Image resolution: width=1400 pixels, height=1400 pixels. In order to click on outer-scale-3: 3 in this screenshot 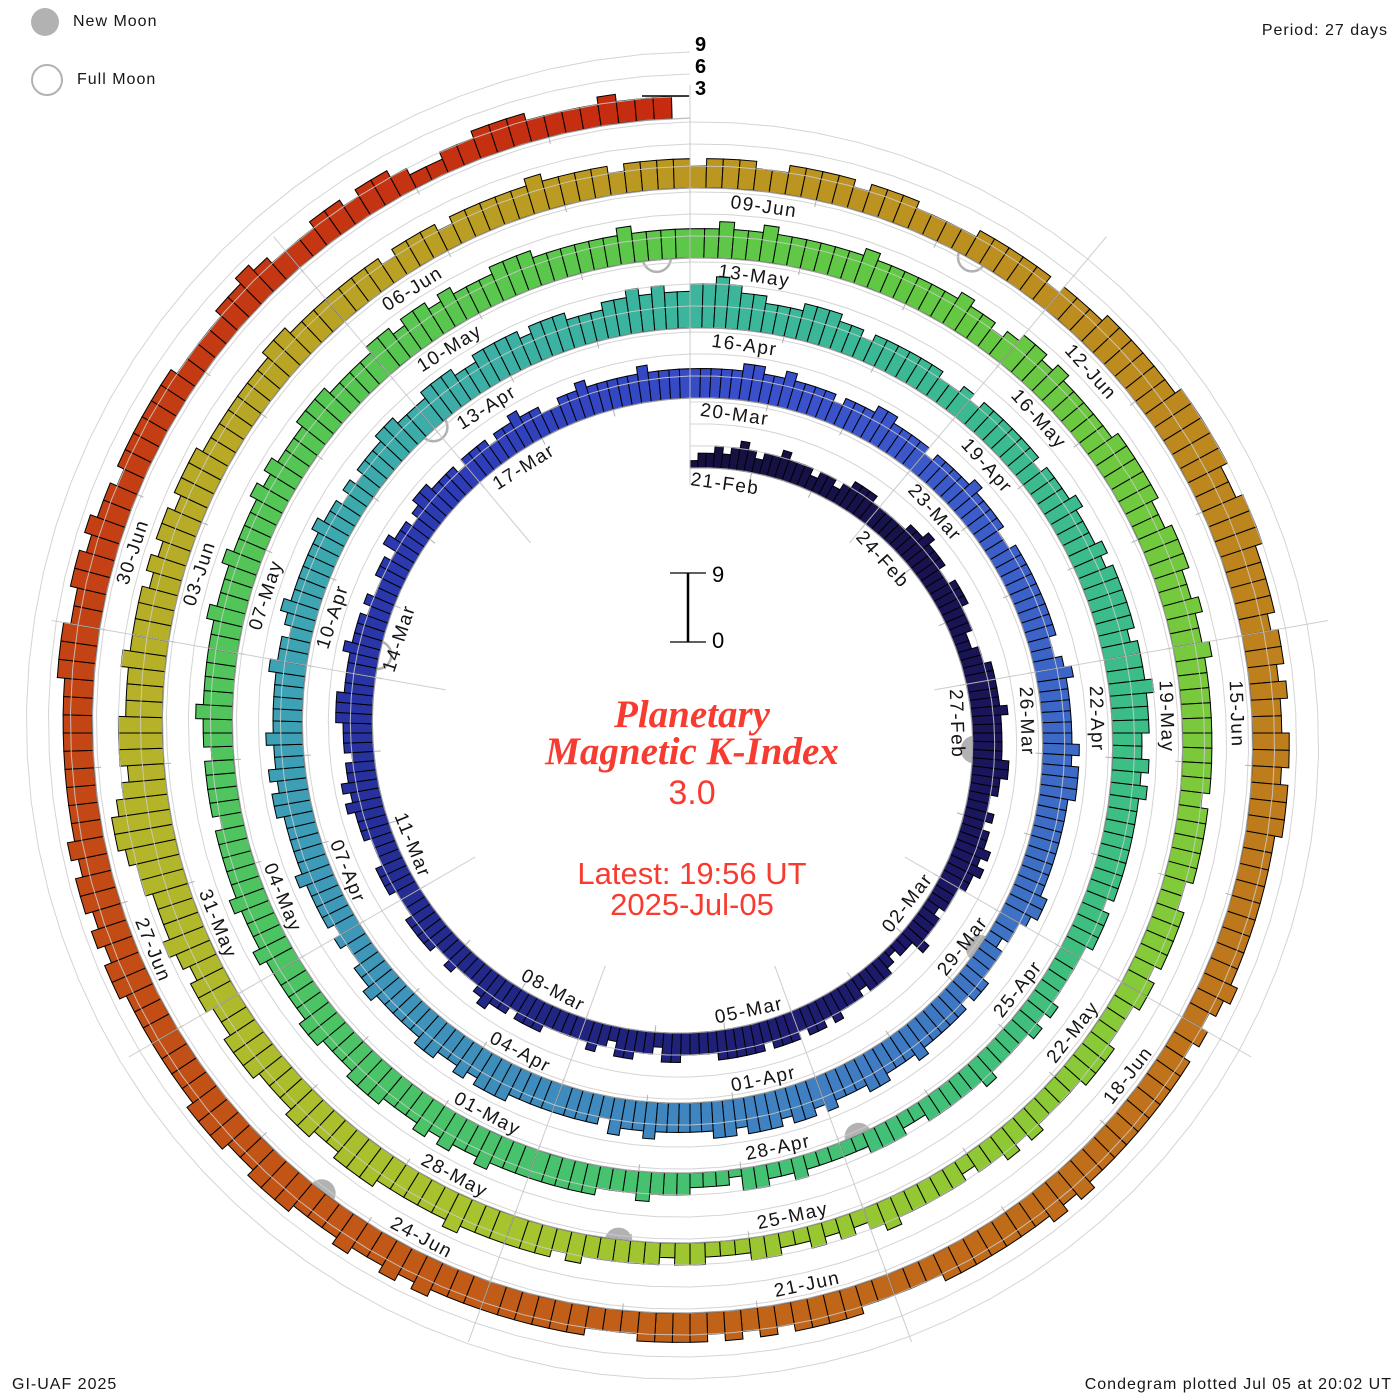, I will do `click(701, 89)`.